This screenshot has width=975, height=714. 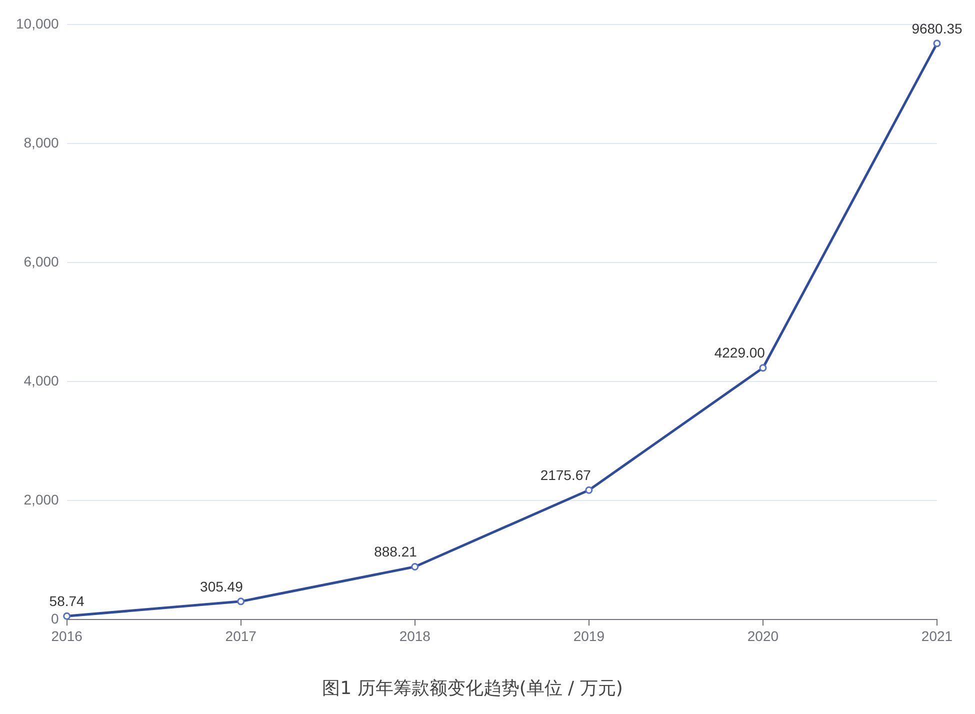 I want to click on x-tick-label: 2019, so click(x=589, y=636).